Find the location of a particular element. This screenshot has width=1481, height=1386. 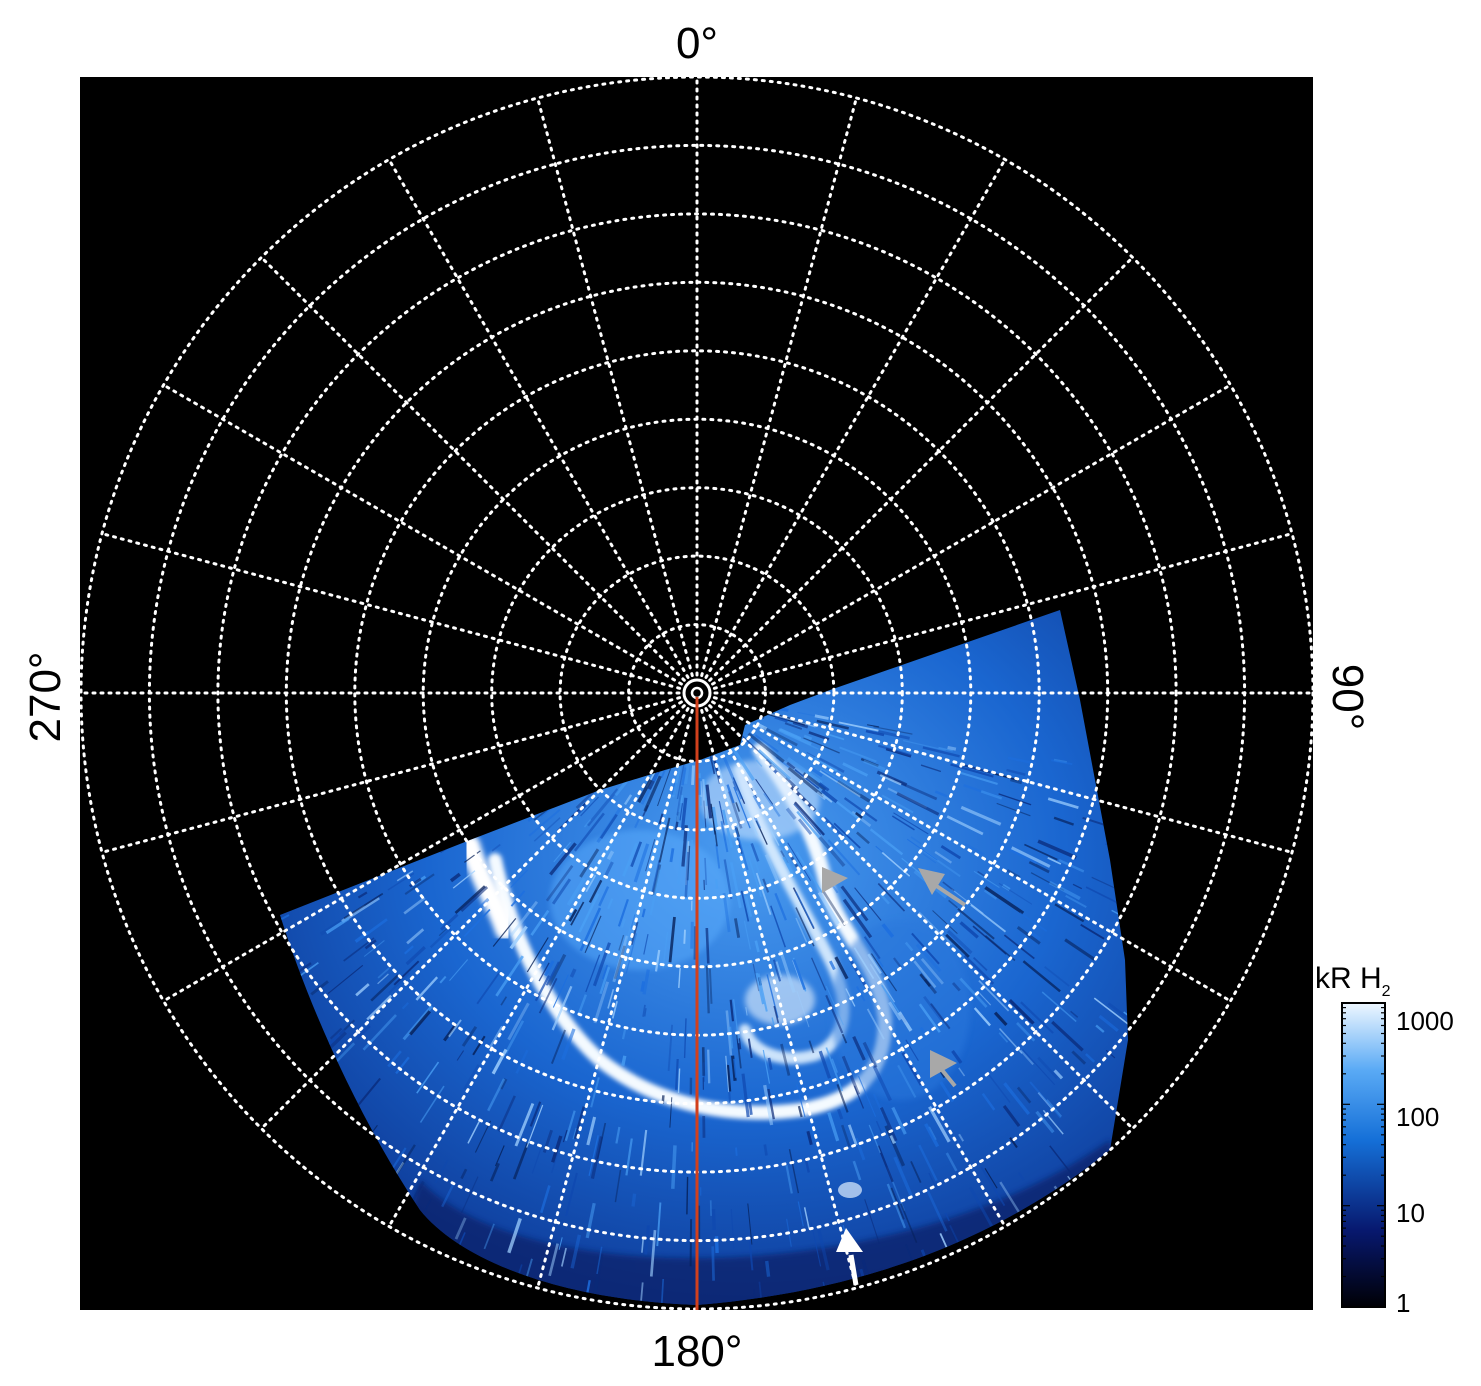

colorbar-gradient is located at coordinates (1363, 1155).